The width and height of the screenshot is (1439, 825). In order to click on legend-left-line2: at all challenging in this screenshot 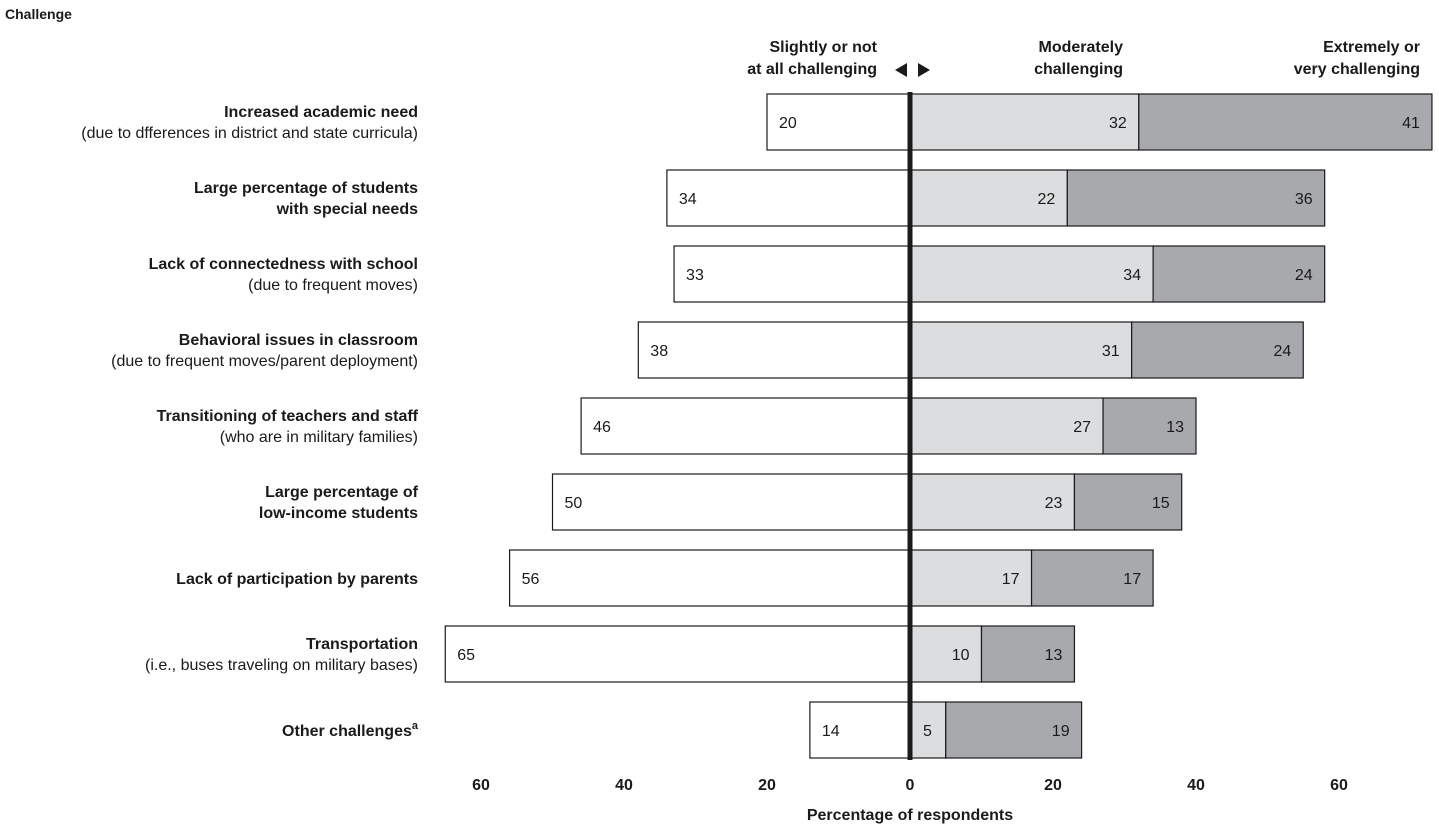, I will do `click(812, 69)`.